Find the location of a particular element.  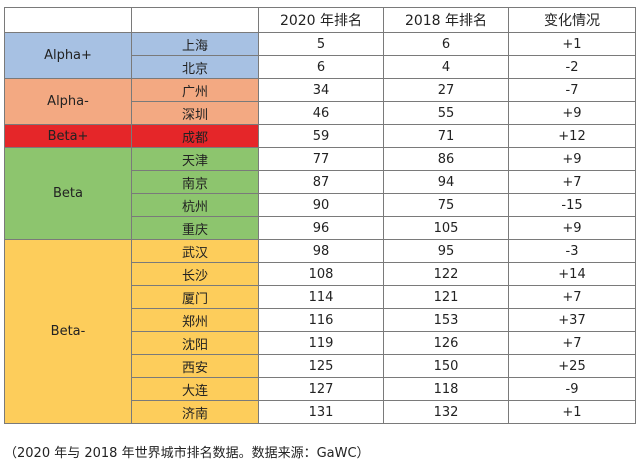

rank-2020-cell: 127 is located at coordinates (321, 389).